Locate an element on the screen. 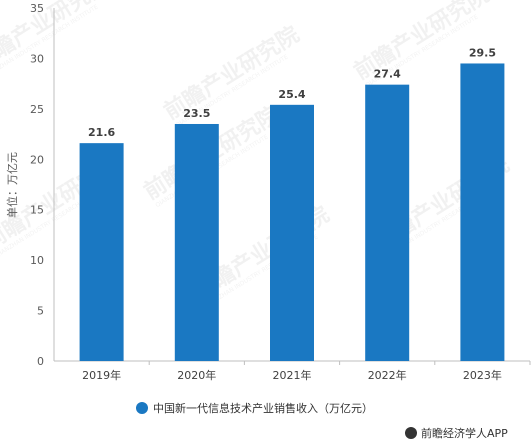  data-label: 25.4 is located at coordinates (291, 94).